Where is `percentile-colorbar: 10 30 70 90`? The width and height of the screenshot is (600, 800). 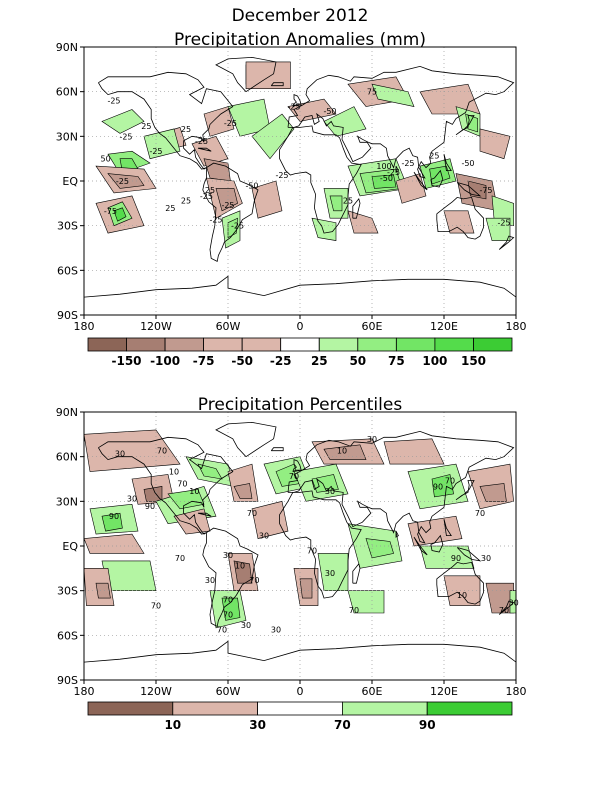
percentile-colorbar: 10 30 70 90 is located at coordinates (300, 716).